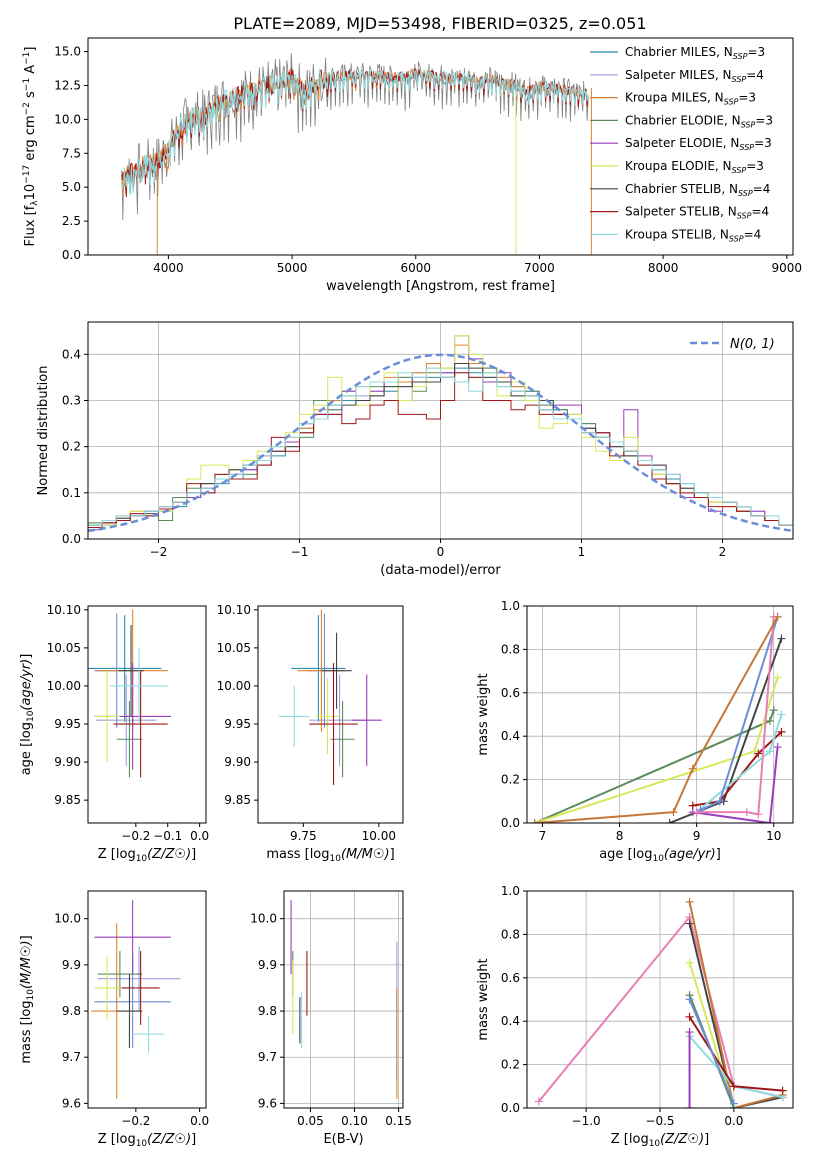 The height and width of the screenshot is (1170, 819). What do you see at coordinates (440, 450) in the screenshot?
I see `histogram-series` at bounding box center [440, 450].